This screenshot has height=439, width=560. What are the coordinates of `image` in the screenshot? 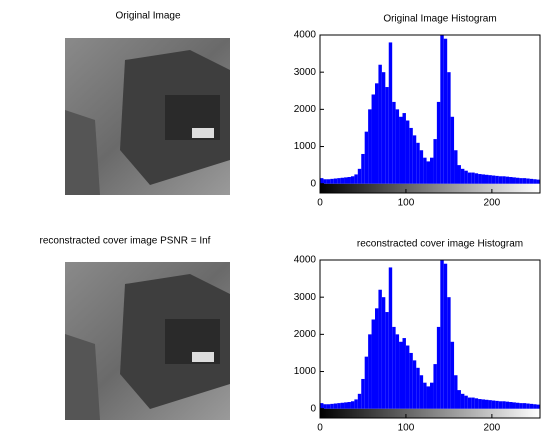 It's located at (147, 341).